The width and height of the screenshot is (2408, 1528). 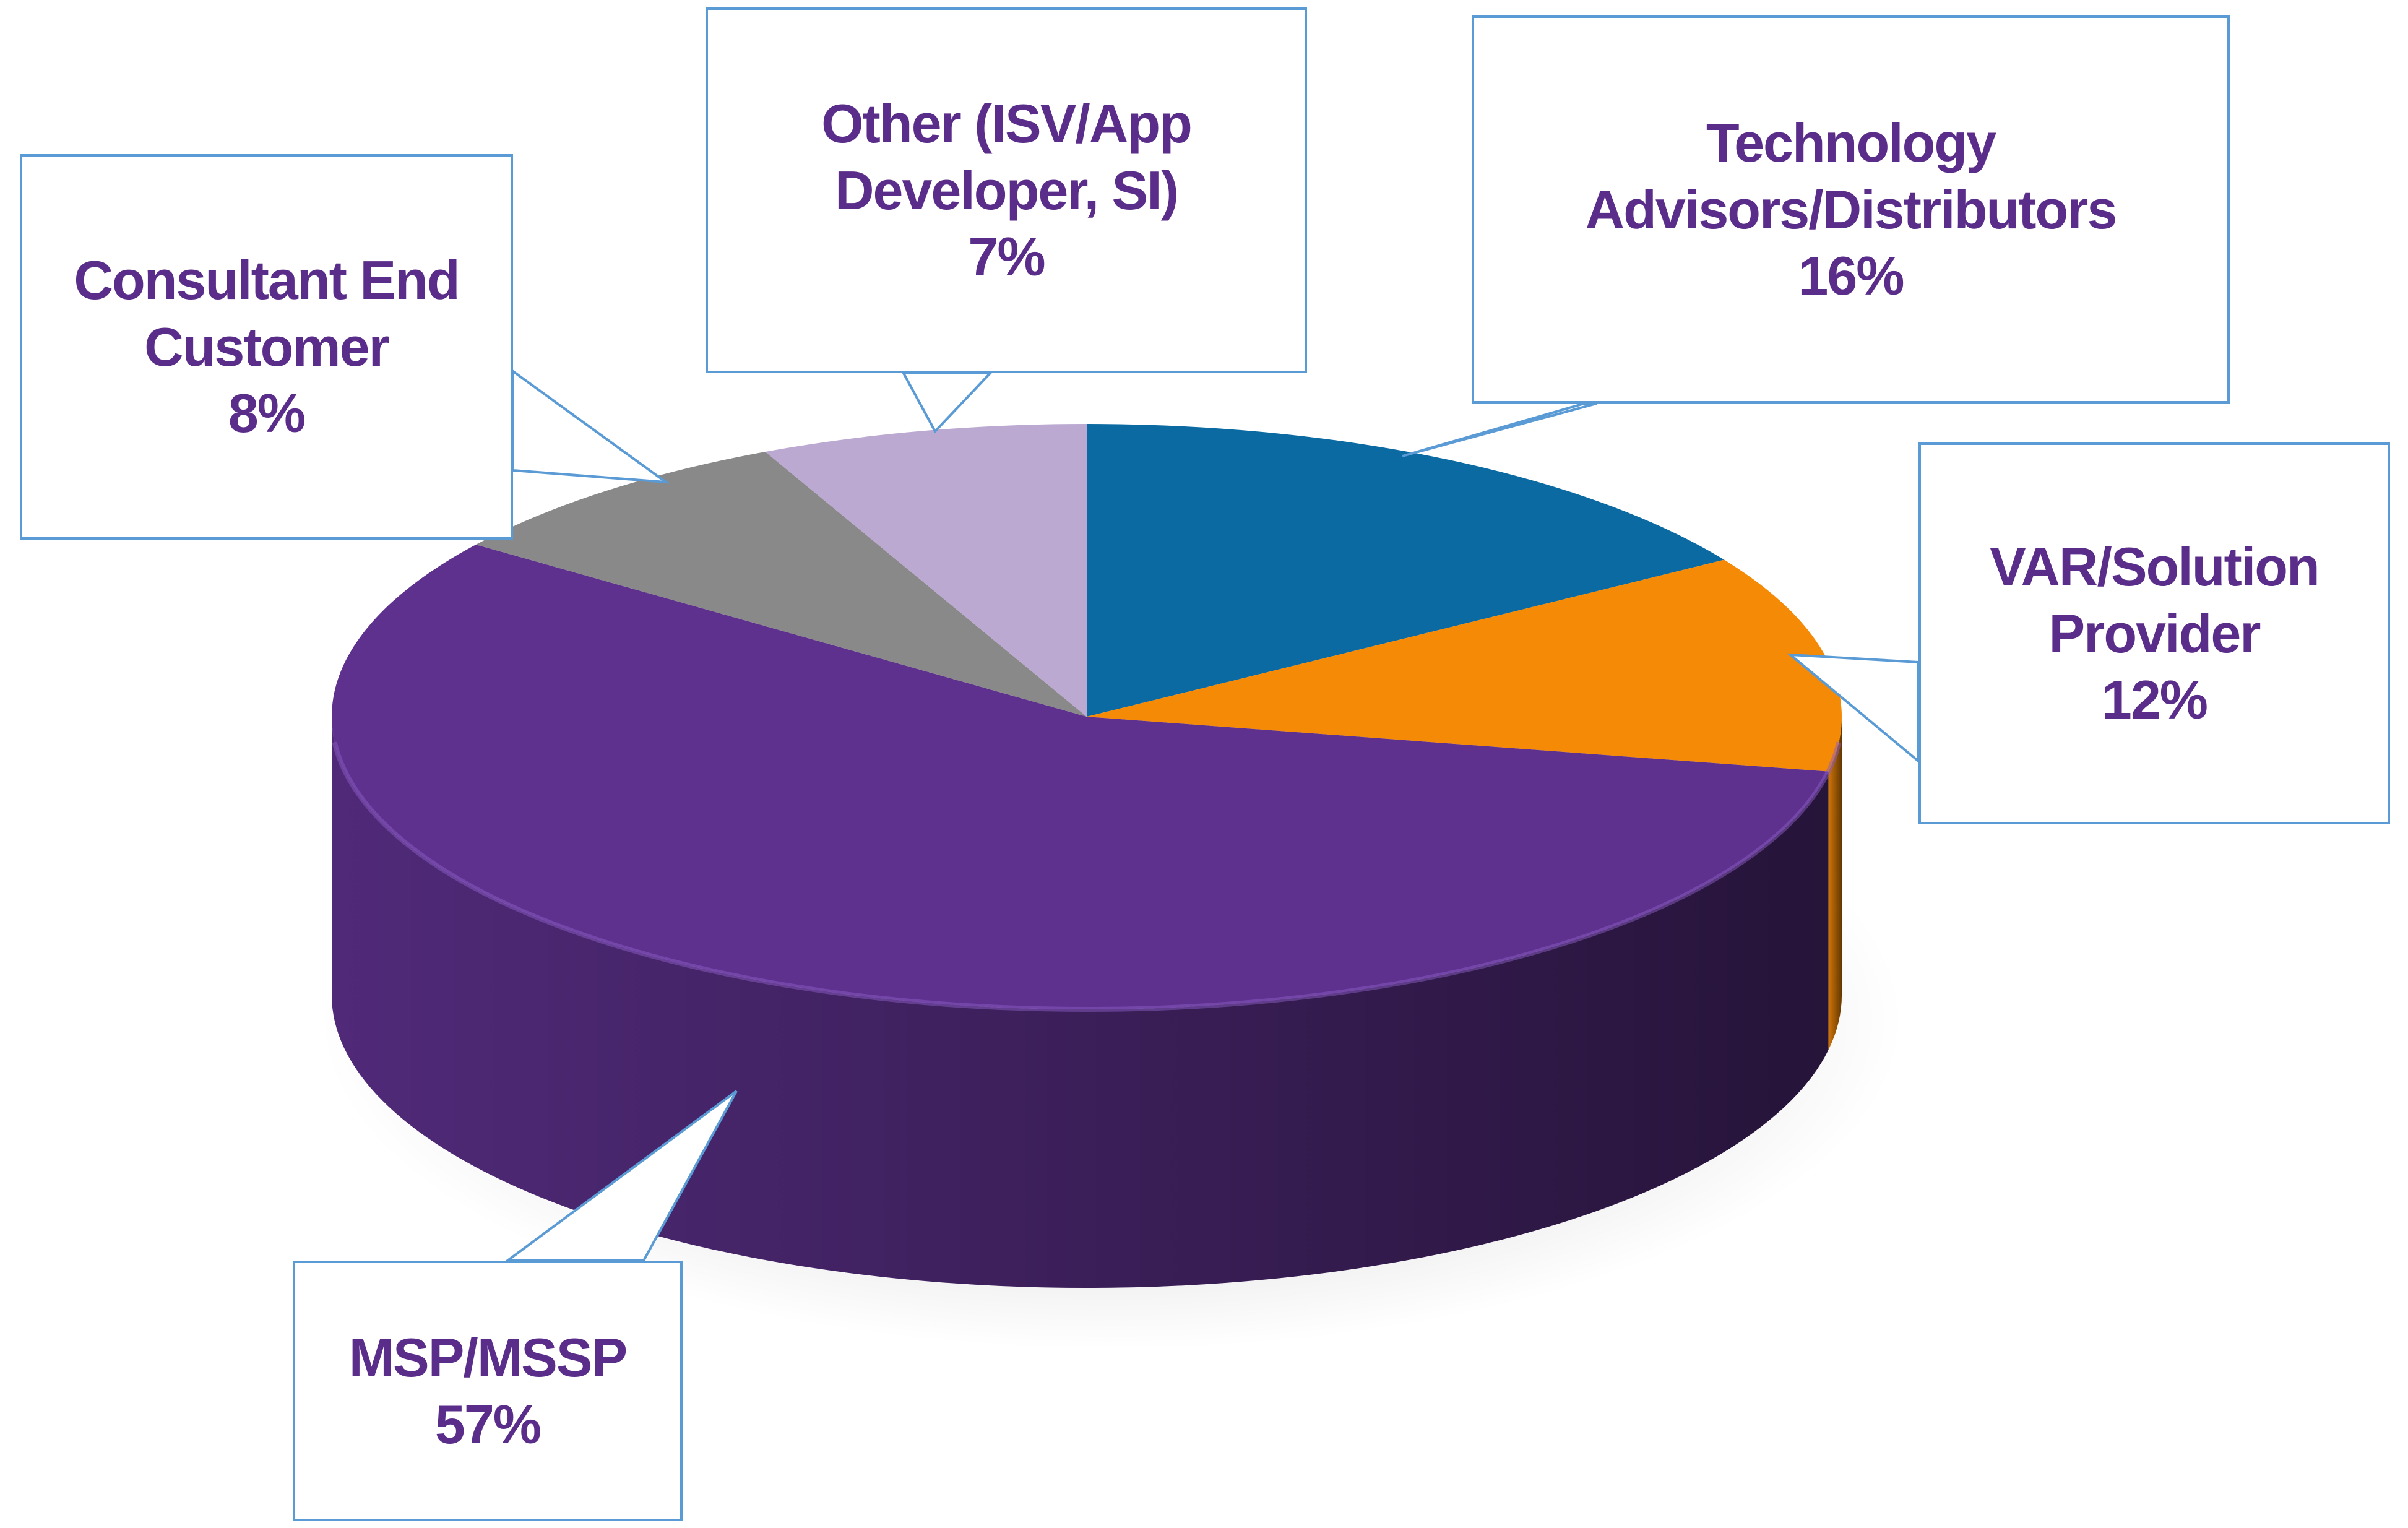 I want to click on value-label: 8%, so click(x=267, y=413).